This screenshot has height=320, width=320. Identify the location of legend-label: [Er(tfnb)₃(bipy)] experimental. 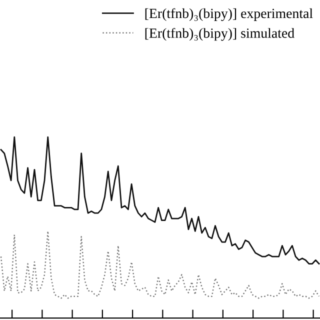
(229, 14).